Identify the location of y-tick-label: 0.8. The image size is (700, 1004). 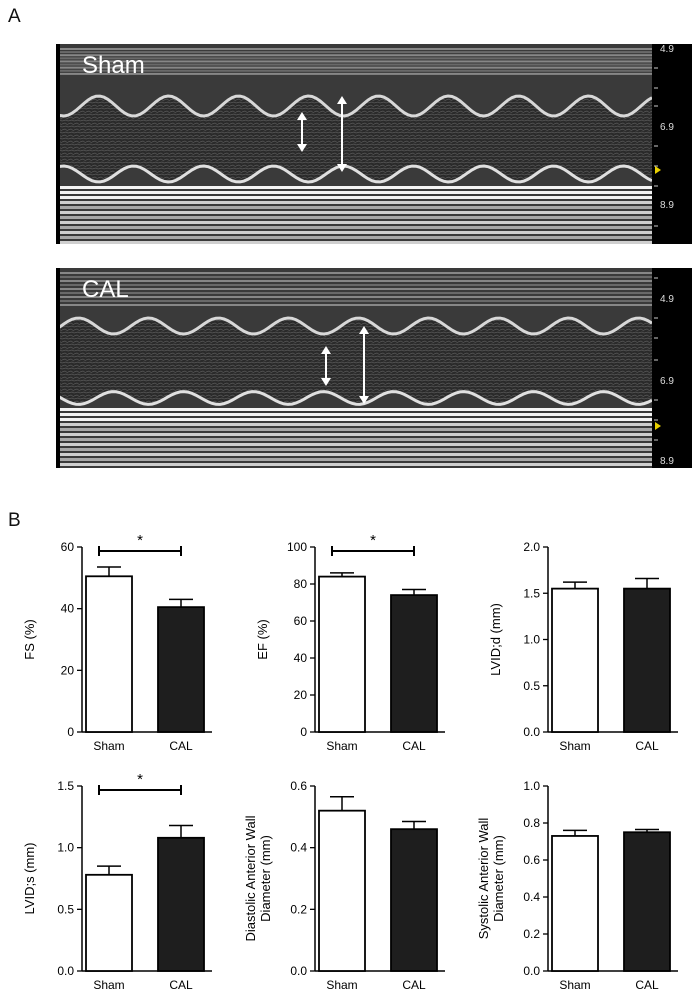
(531, 823).